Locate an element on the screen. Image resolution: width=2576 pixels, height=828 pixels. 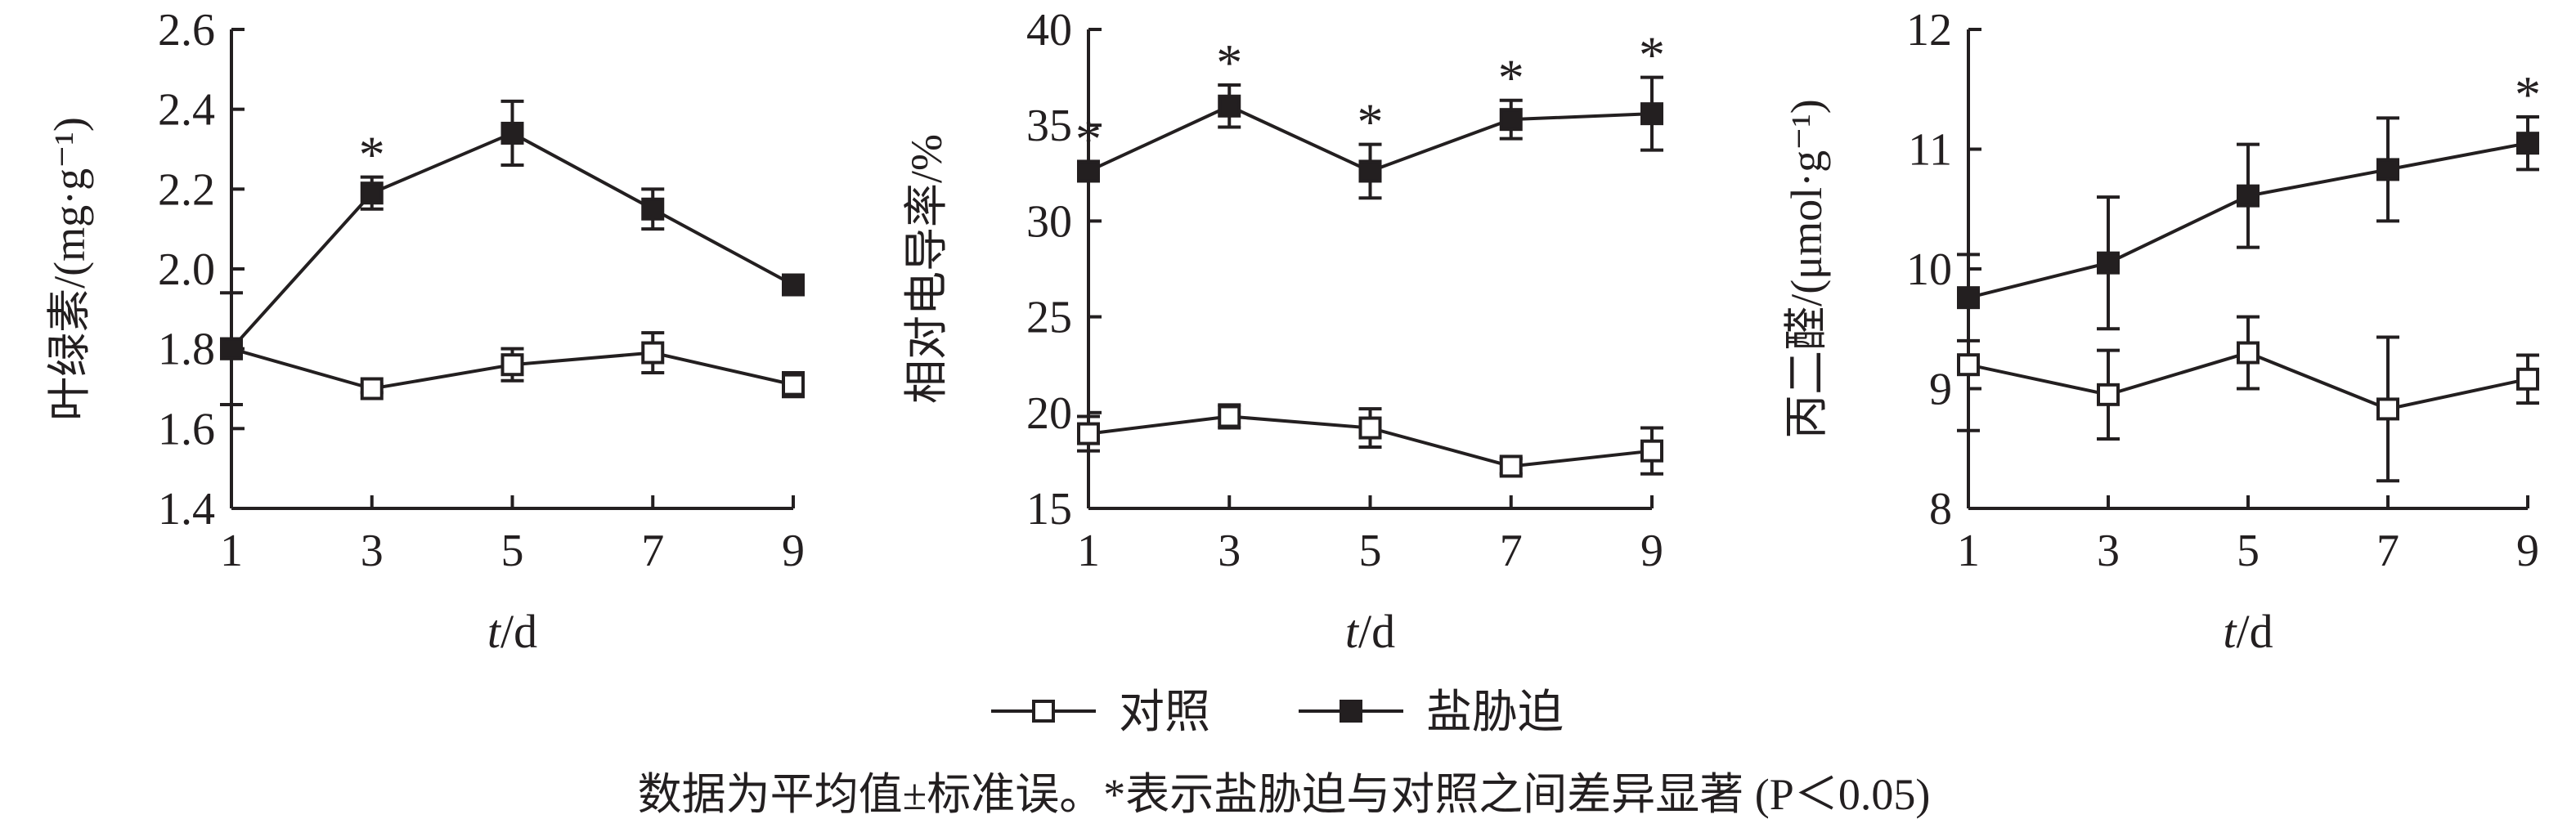
legend-salt-marker is located at coordinates (1351, 711).